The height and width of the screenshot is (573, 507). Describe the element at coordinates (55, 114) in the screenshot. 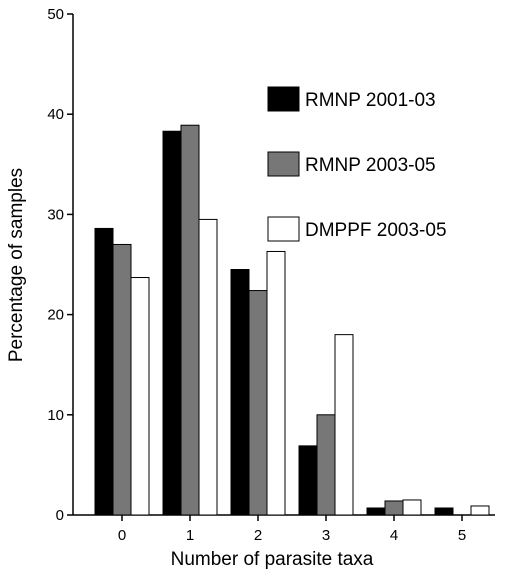

I see `y-tick-label: 40` at that location.